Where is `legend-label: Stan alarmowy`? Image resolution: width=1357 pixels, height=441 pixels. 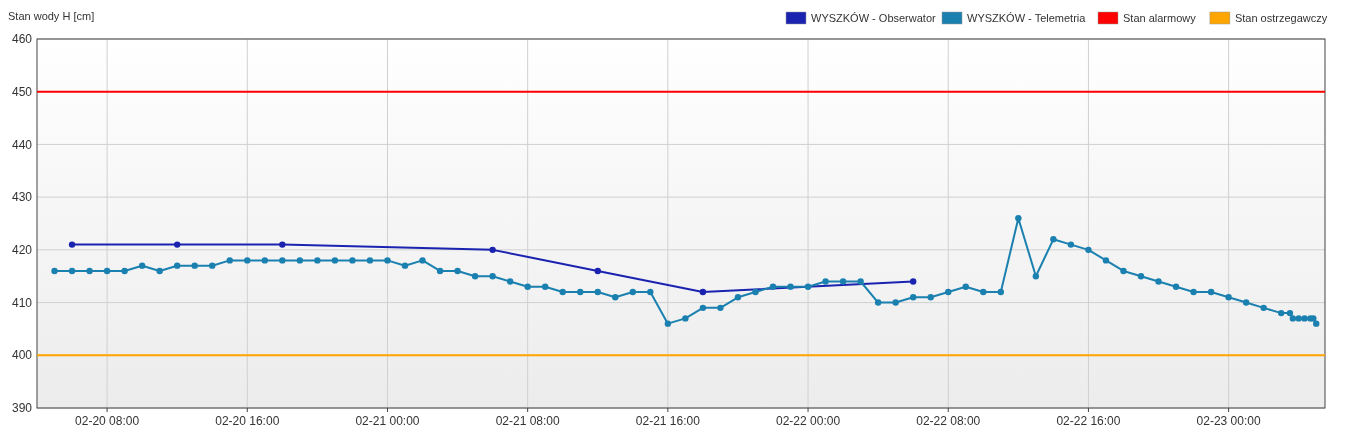
legend-label: Stan alarmowy is located at coordinates (1160, 18).